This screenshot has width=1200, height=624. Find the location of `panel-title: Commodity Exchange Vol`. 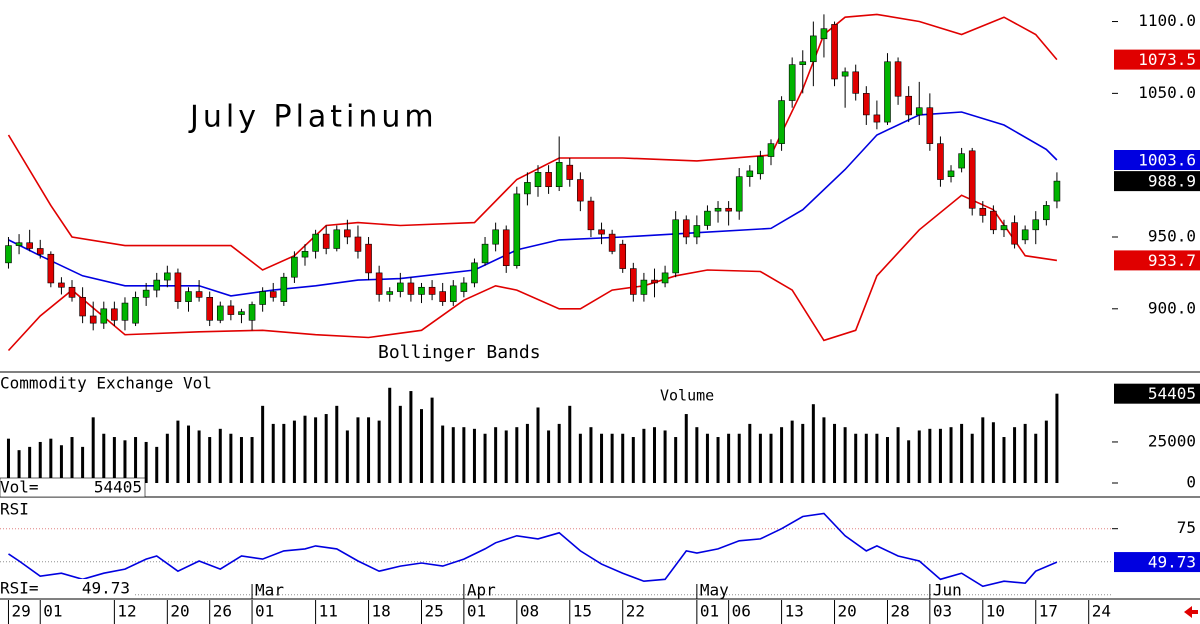

panel-title: Commodity Exchange Vol is located at coordinates (106, 383).